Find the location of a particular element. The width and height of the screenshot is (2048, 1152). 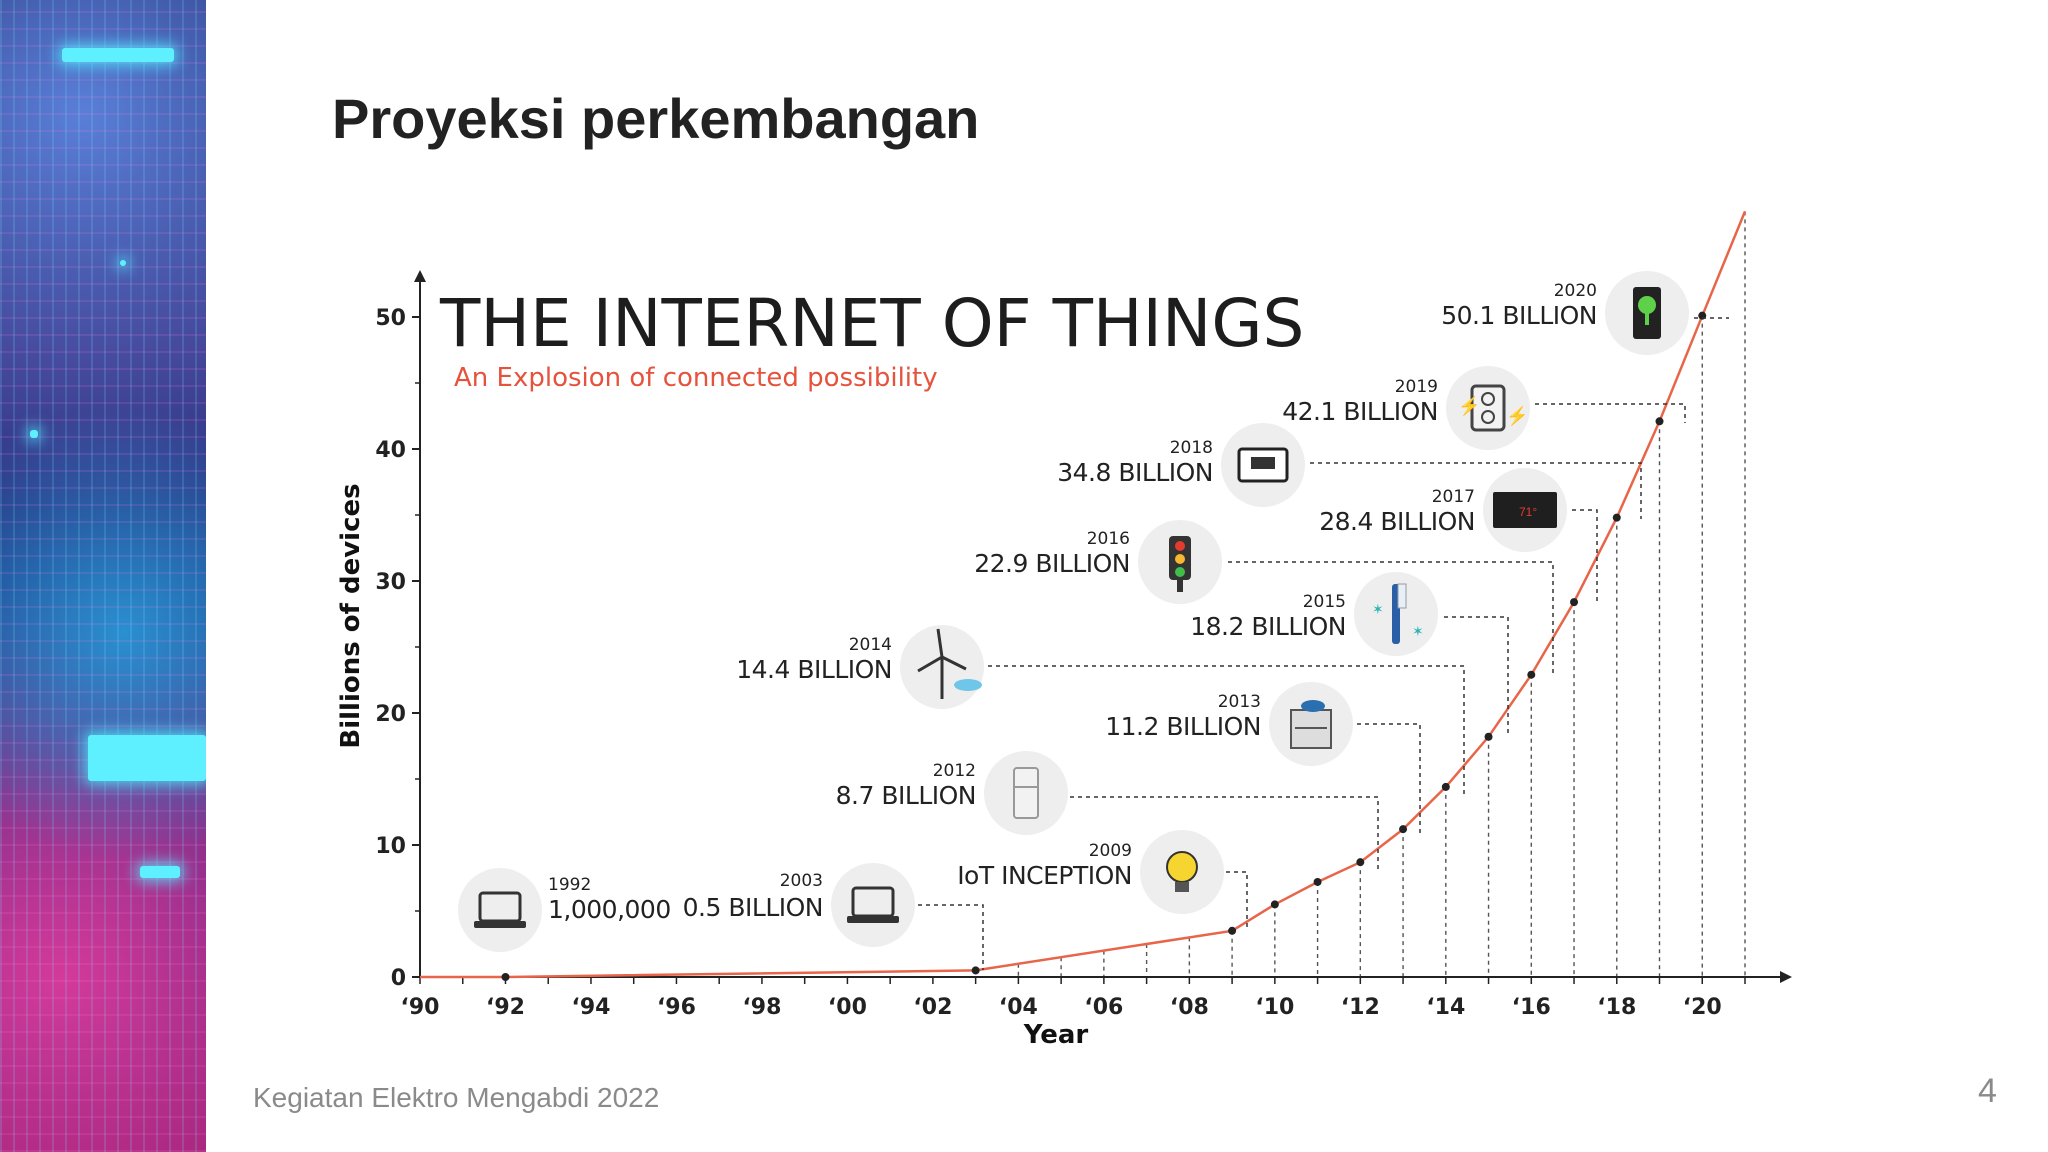

x-tick-label: ‘98 is located at coordinates (761, 1007).